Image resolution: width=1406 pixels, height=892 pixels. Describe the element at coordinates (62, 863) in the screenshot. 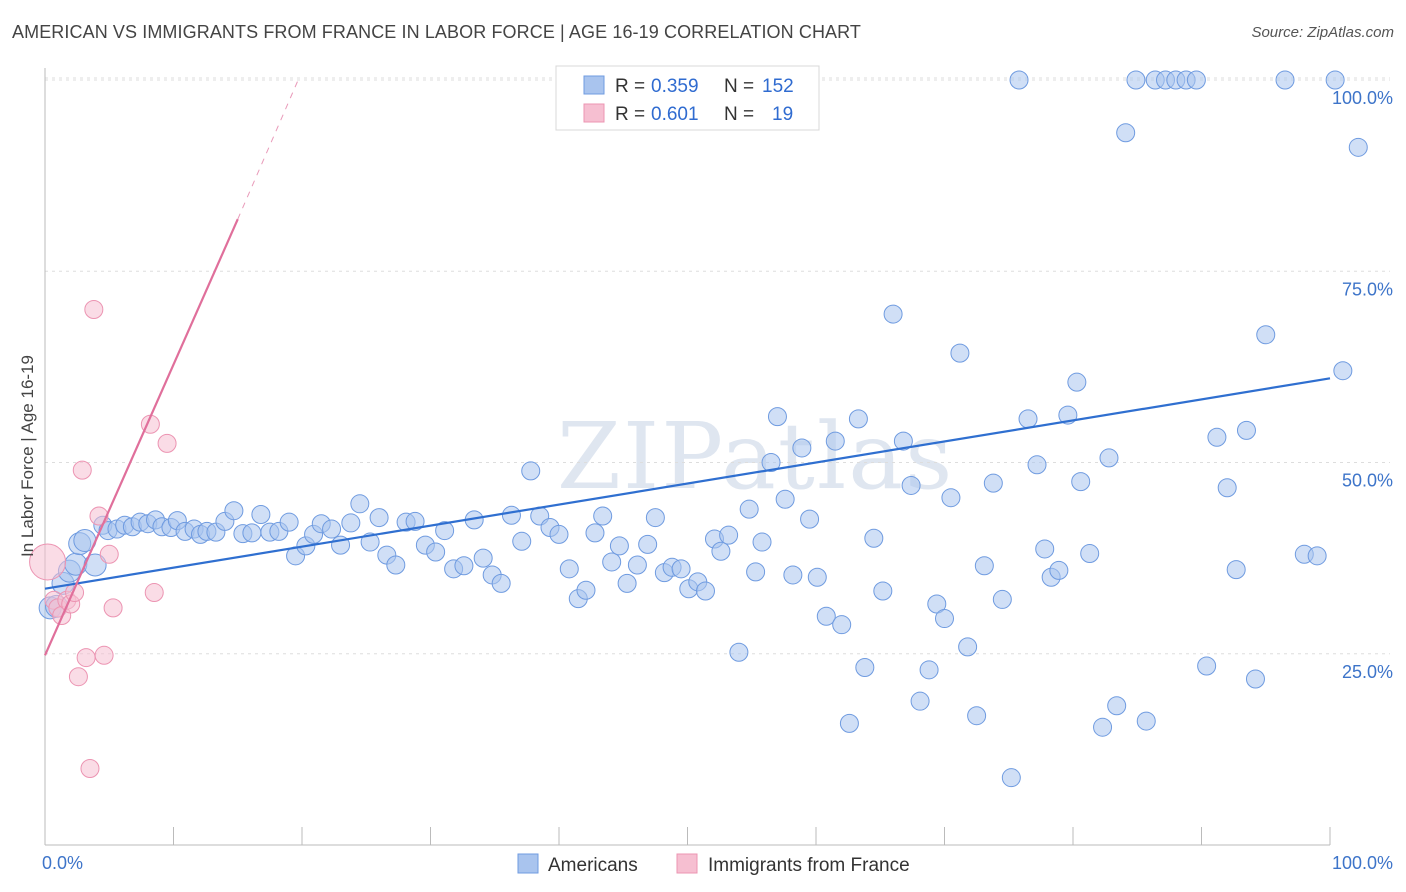

I see `x-tick-label-0: 0.0%` at that location.